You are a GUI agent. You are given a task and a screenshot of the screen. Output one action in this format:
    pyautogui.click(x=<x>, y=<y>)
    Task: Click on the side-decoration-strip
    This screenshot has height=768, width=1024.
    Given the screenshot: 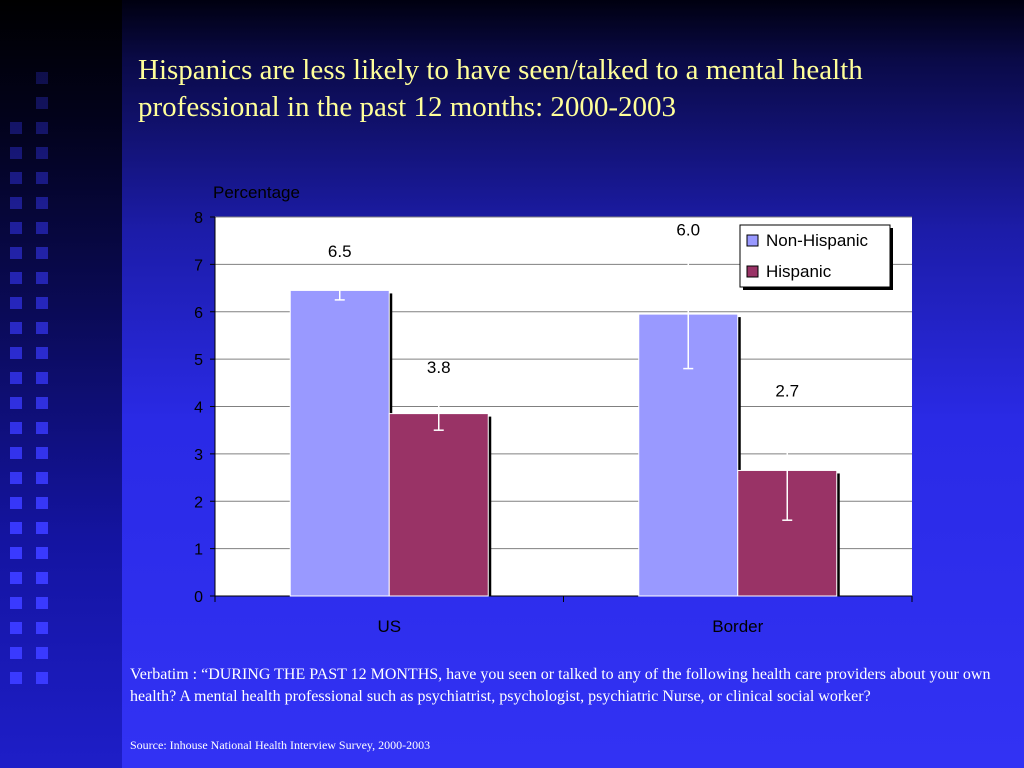 What is the action you would take?
    pyautogui.click(x=61, y=384)
    